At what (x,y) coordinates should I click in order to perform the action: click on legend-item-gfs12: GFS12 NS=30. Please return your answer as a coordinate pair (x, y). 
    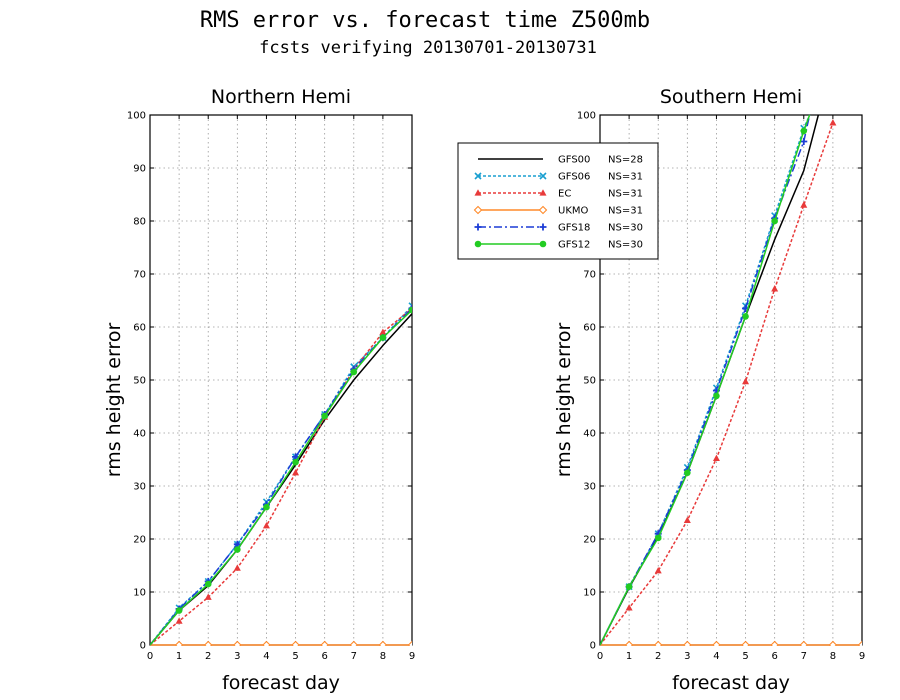
    Looking at the image, I should click on (558, 245).